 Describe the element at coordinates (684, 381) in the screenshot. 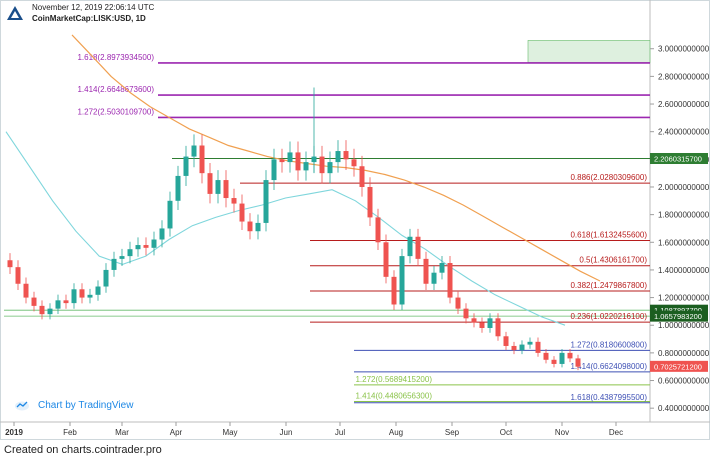

I see `y-tick-label: 0.6000000000` at that location.